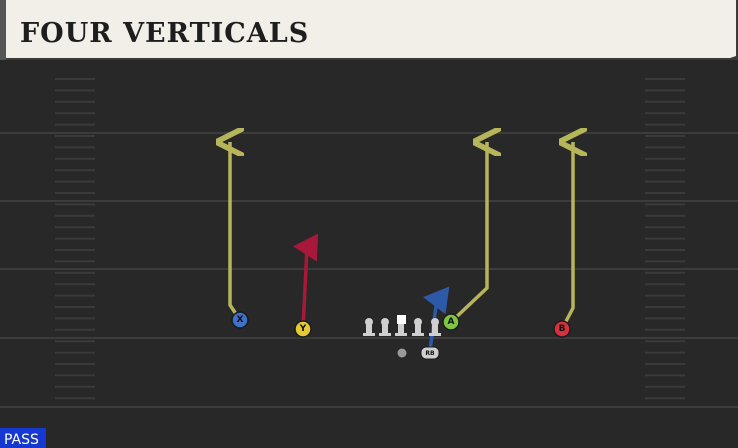  What do you see at coordinates (371, 29) in the screenshot?
I see `header` at bounding box center [371, 29].